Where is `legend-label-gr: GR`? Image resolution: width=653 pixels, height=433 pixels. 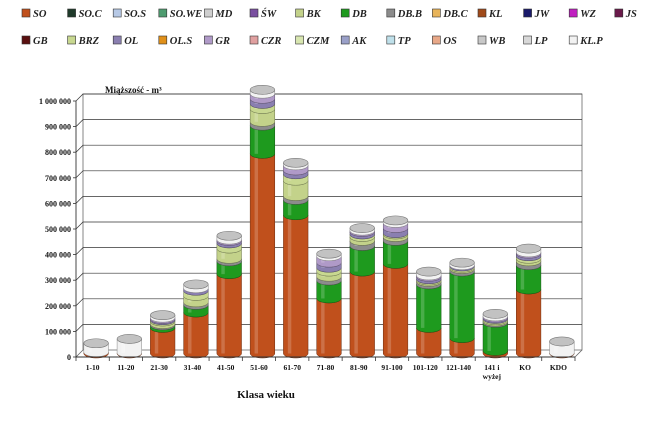
legend-label-gr: GR is located at coordinates (222, 41).